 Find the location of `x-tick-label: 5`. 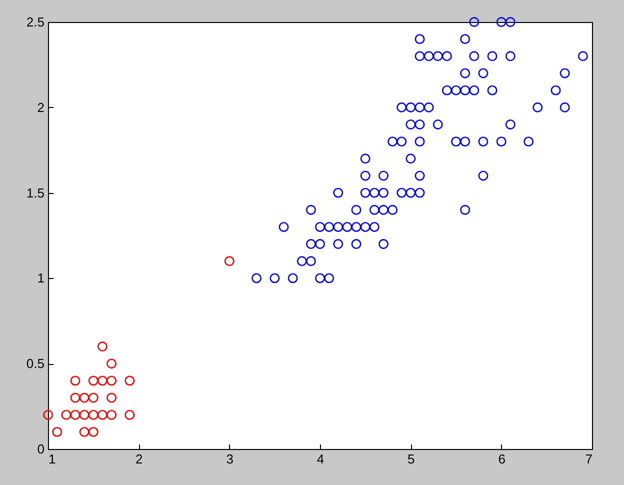

x-tick-label: 5 is located at coordinates (411, 459).